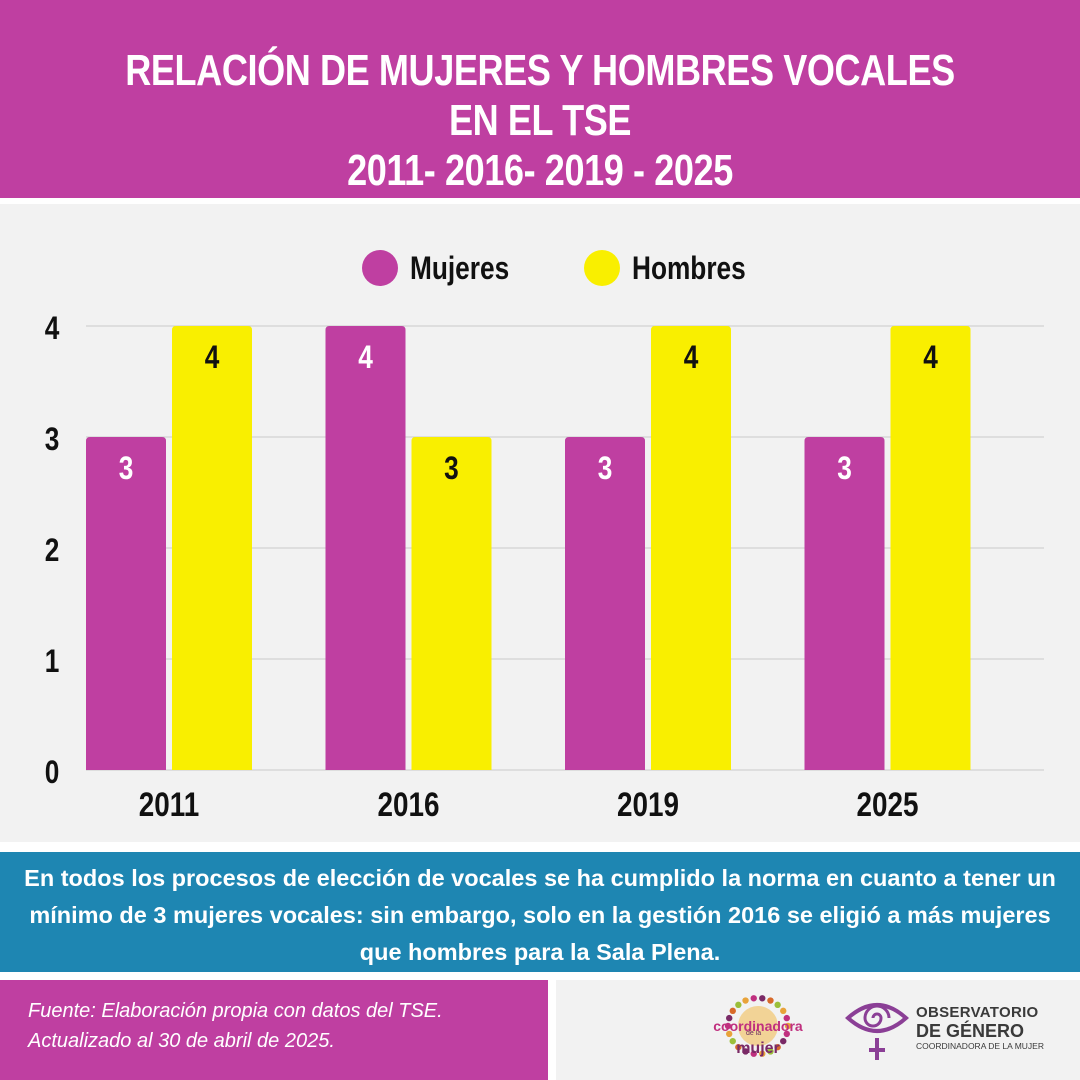 The width and height of the screenshot is (1080, 1080). Describe the element at coordinates (52, 551) in the screenshot. I see `y-tick-label: 2` at that location.